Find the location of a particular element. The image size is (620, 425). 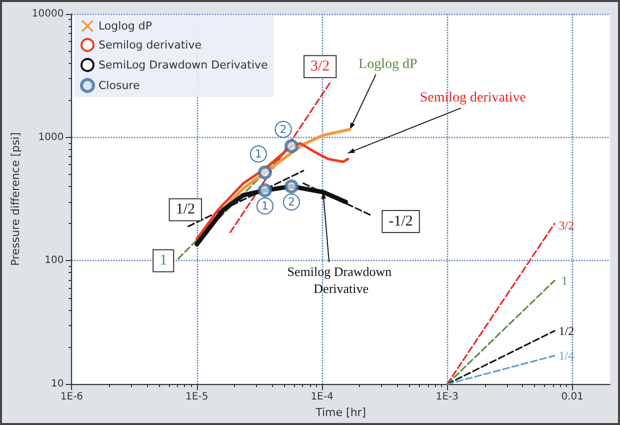

y-axis-title: Pressure difference [psi] is located at coordinates (15, 199).